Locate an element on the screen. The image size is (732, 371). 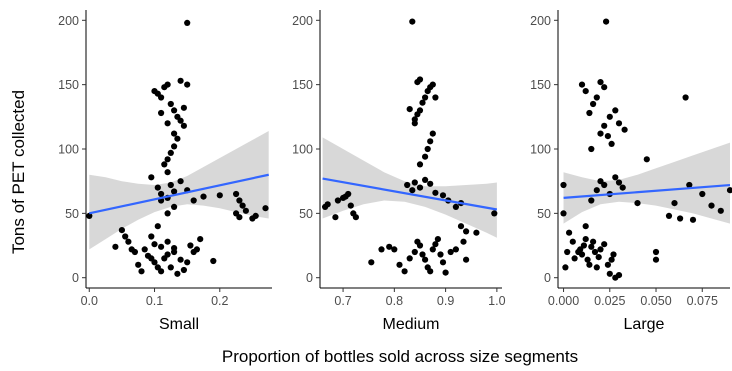
facet-x-label: Small is located at coordinates (179, 324).